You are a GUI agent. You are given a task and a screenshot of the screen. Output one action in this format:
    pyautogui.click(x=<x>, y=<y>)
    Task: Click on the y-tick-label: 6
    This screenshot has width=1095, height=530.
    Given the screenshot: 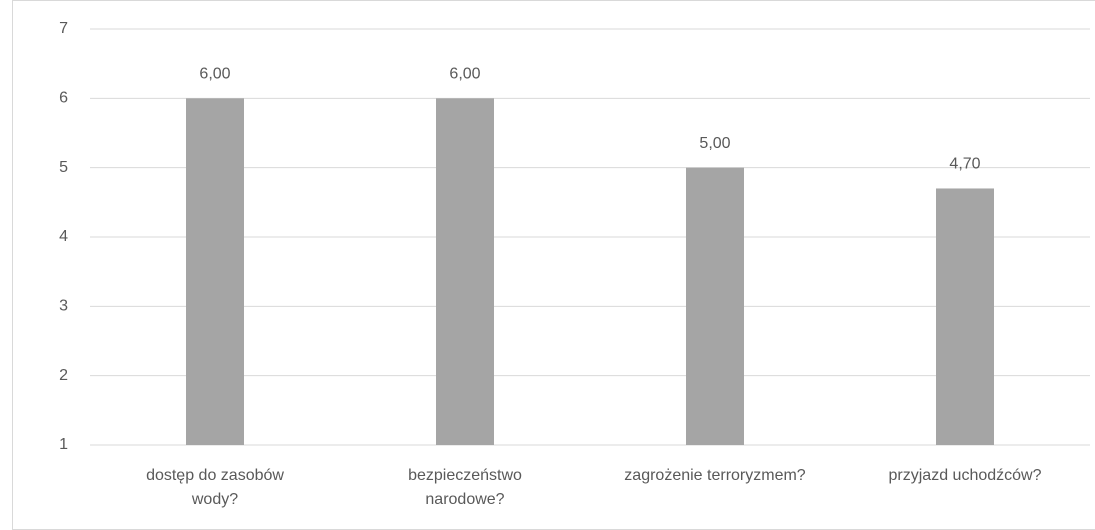 What is the action you would take?
    pyautogui.click(x=63, y=98)
    